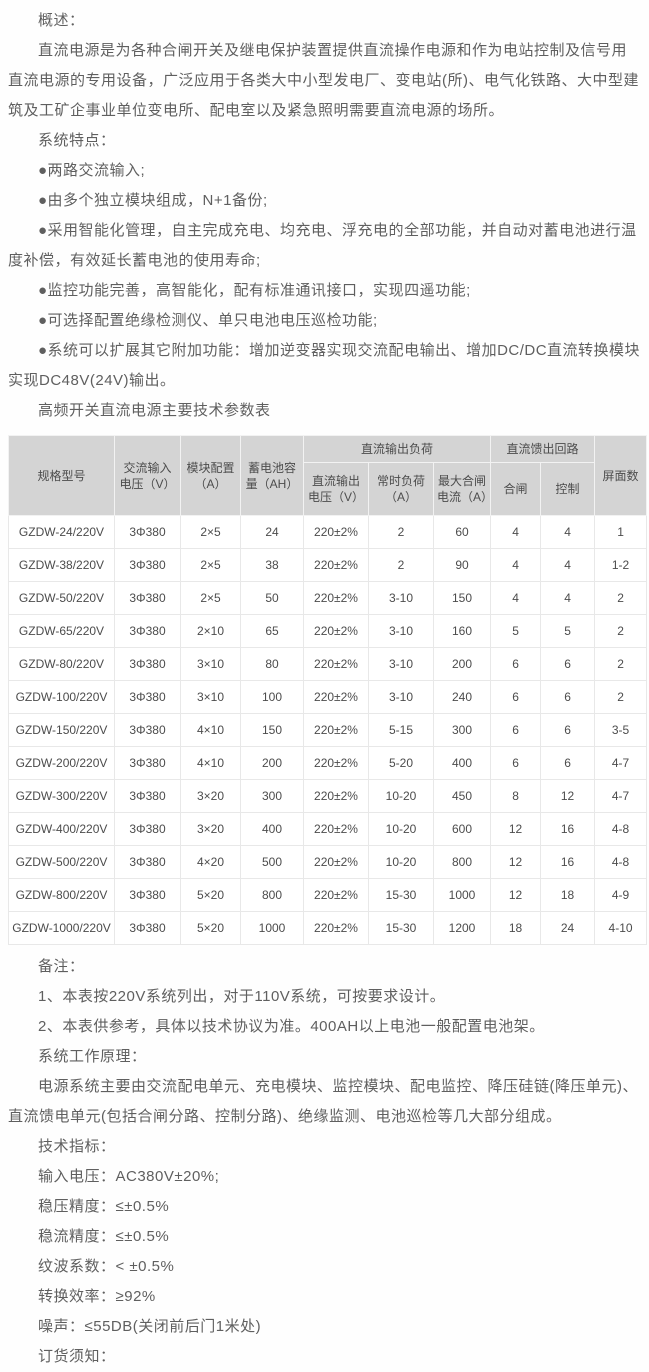 This screenshot has height=1372, width=649. What do you see at coordinates (77, 140) in the screenshot?
I see `doc-top-heading-2: 系统特点：` at bounding box center [77, 140].